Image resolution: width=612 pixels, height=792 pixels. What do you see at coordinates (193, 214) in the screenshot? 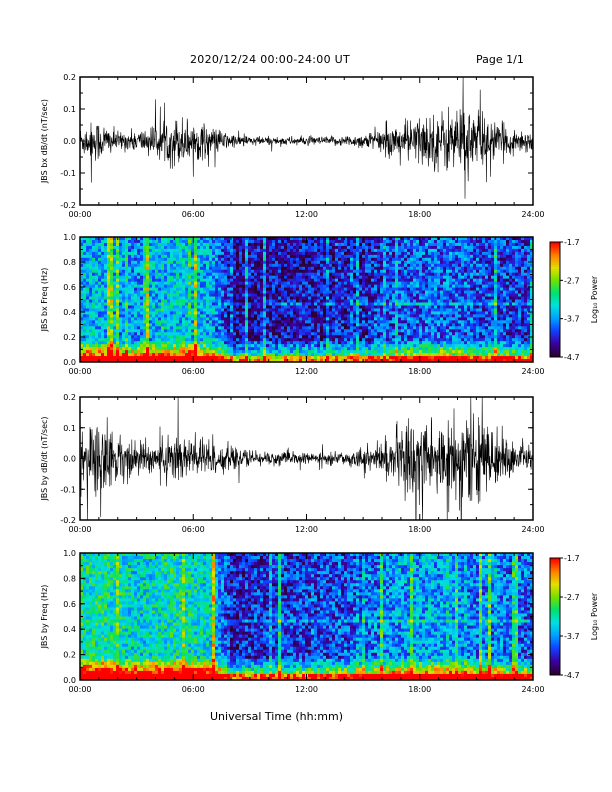
I see `x-tick-label: 06:00` at bounding box center [193, 214].